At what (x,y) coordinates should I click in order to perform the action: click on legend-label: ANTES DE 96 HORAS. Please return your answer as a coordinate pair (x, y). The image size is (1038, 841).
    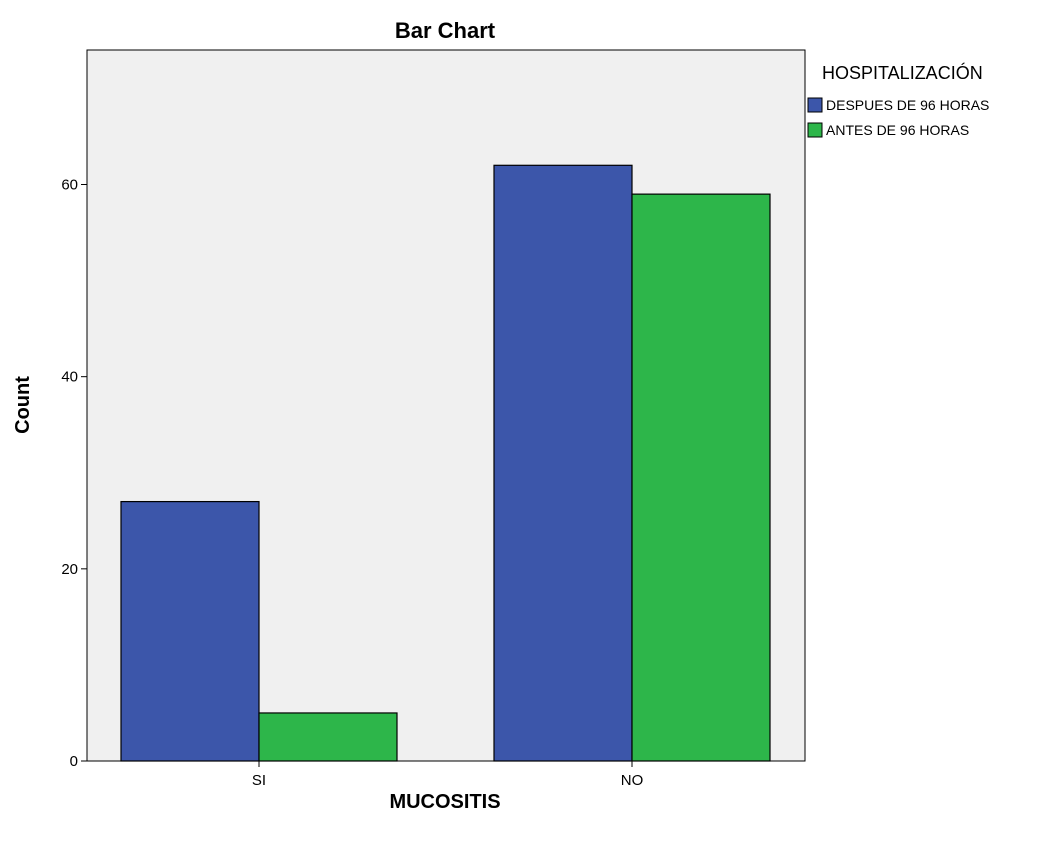
    Looking at the image, I should click on (897, 130).